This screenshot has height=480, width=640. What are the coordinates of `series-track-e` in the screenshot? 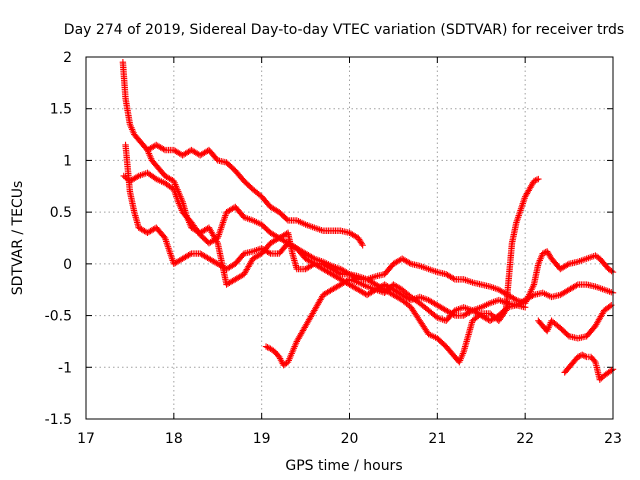 It's located at (395, 322).